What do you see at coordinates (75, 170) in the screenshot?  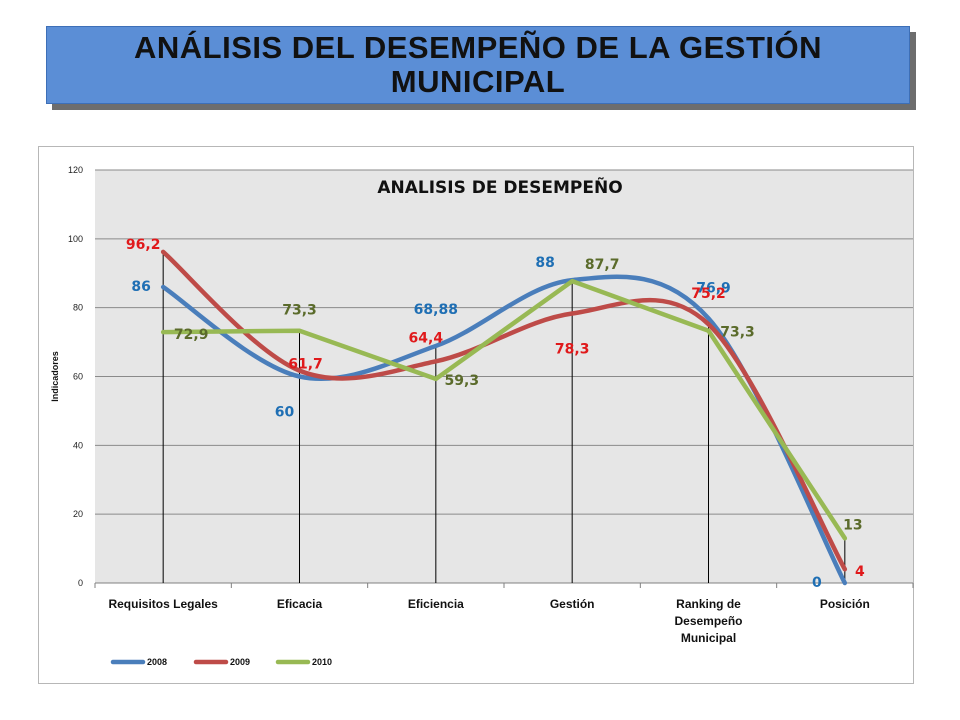 I see `y-tick-label: 120` at bounding box center [75, 170].